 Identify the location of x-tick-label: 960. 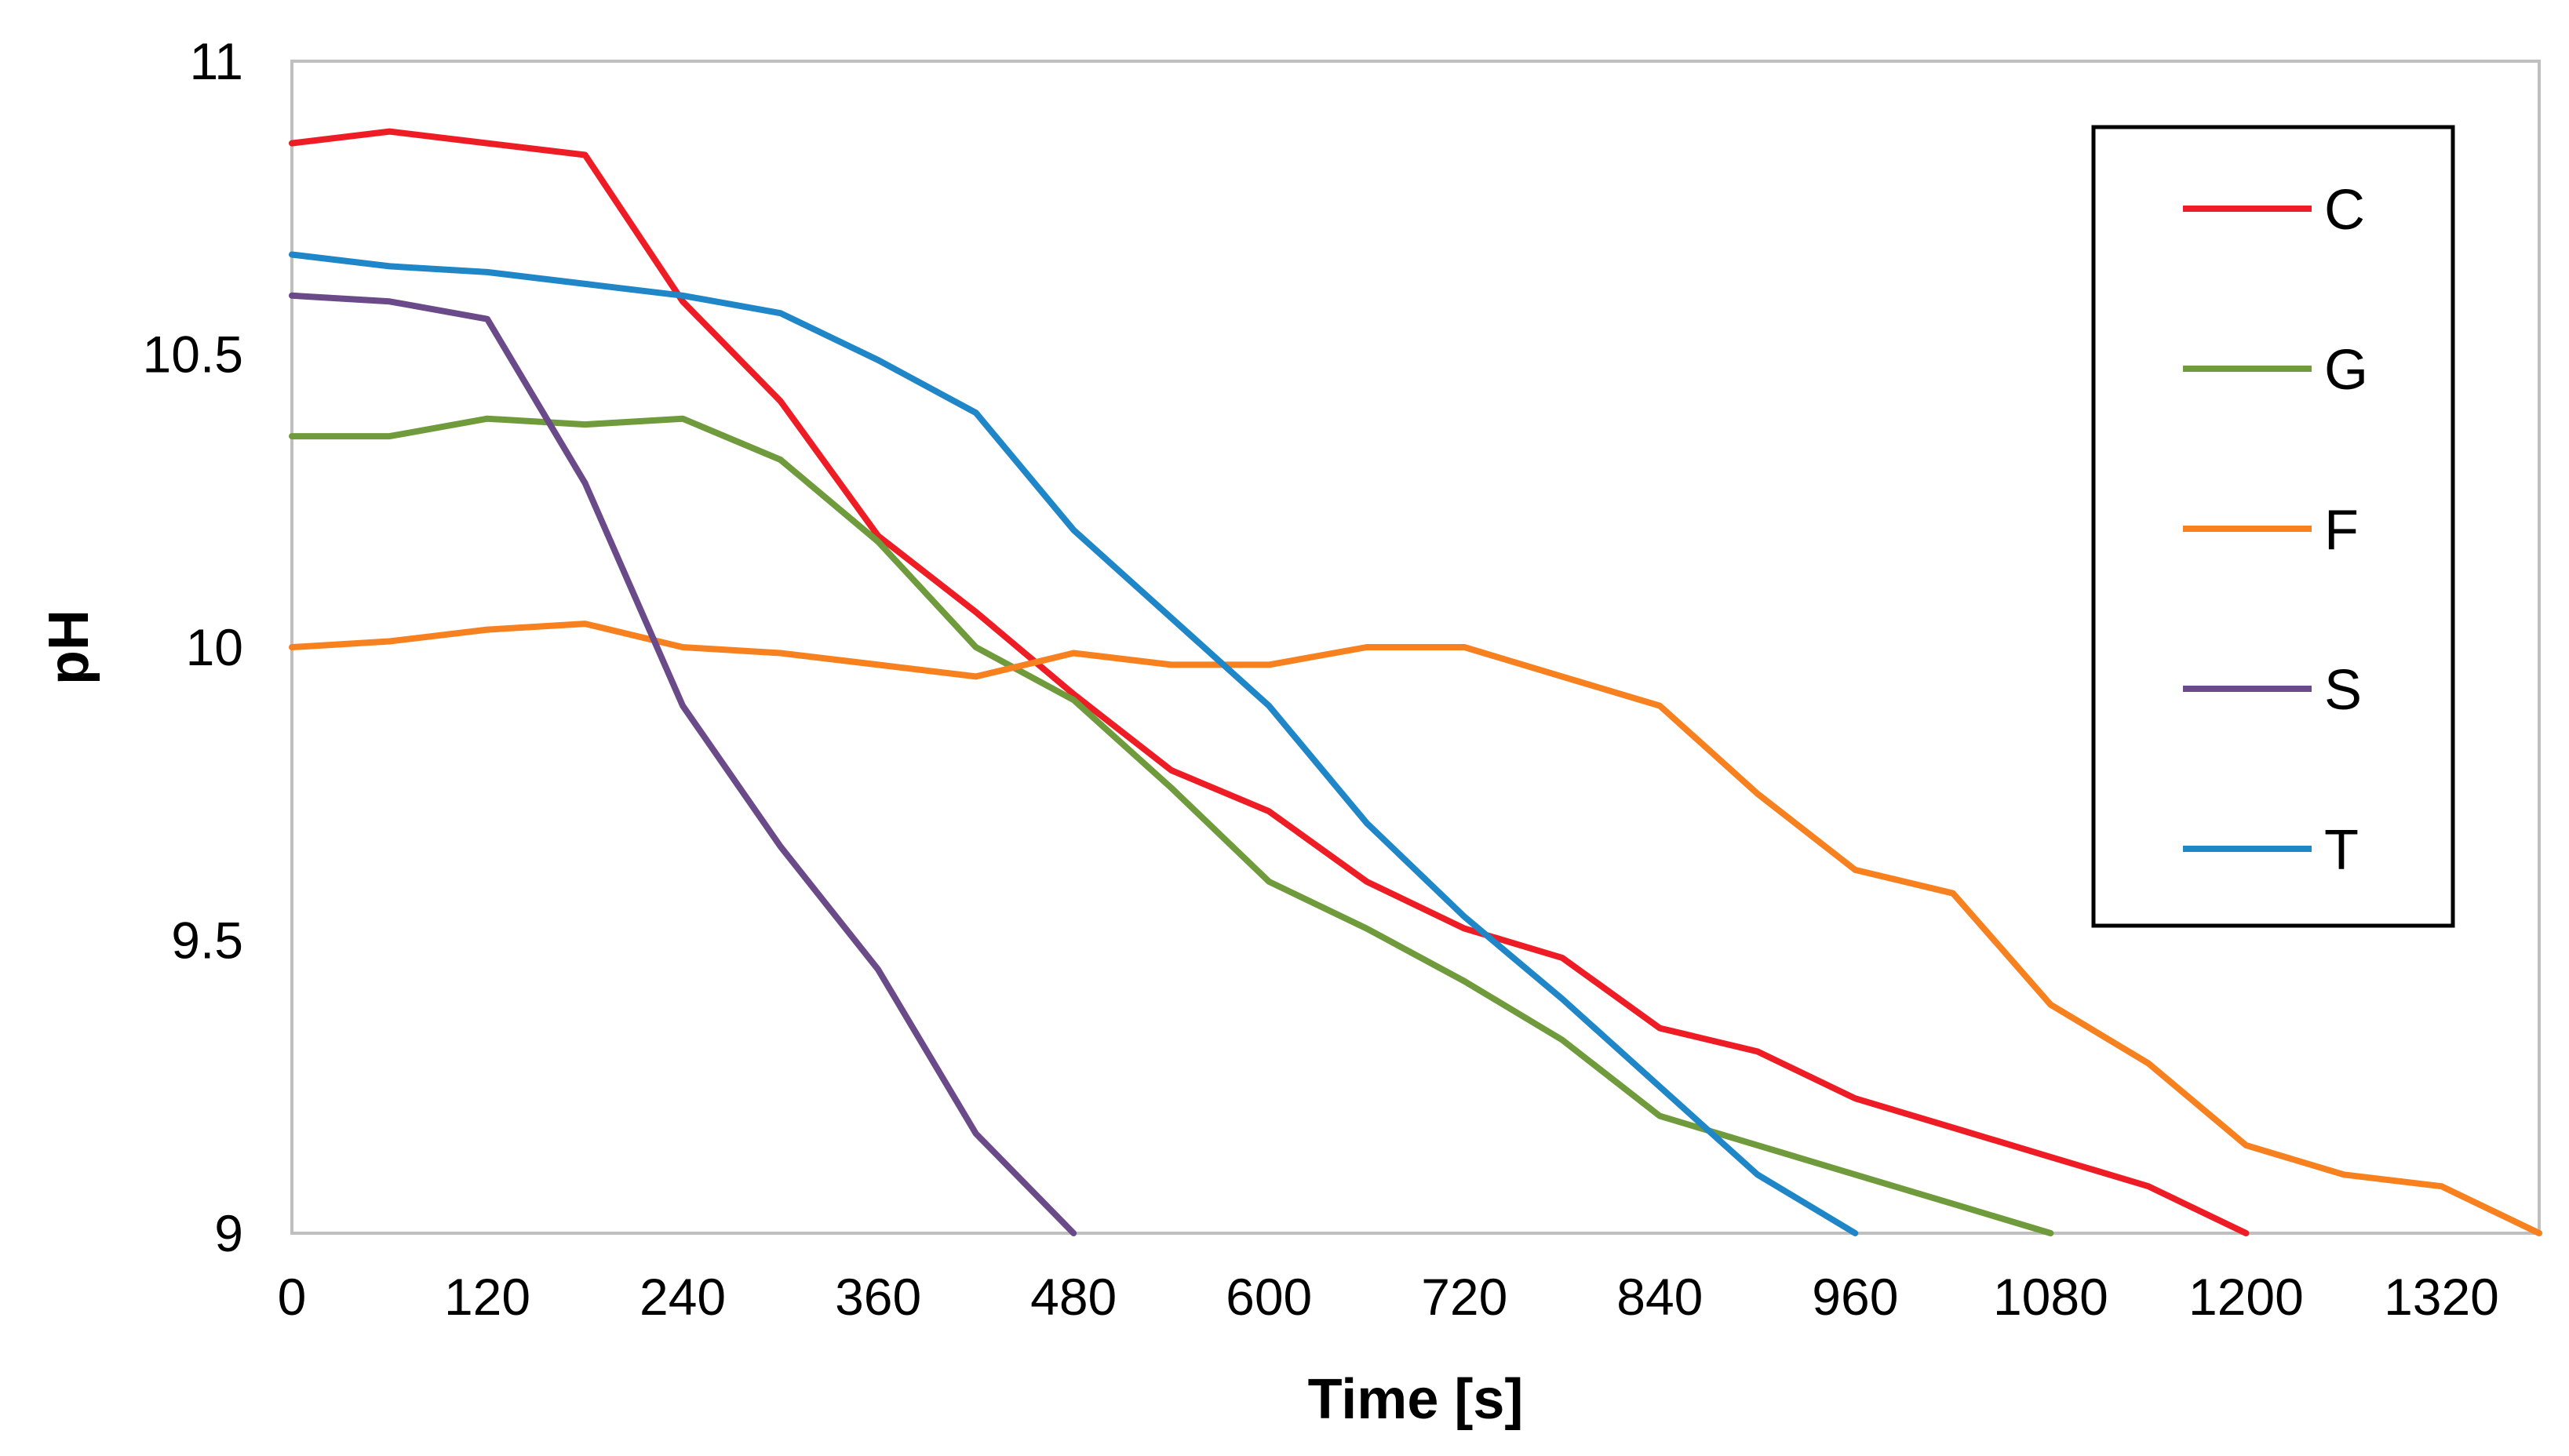
(1855, 1297).